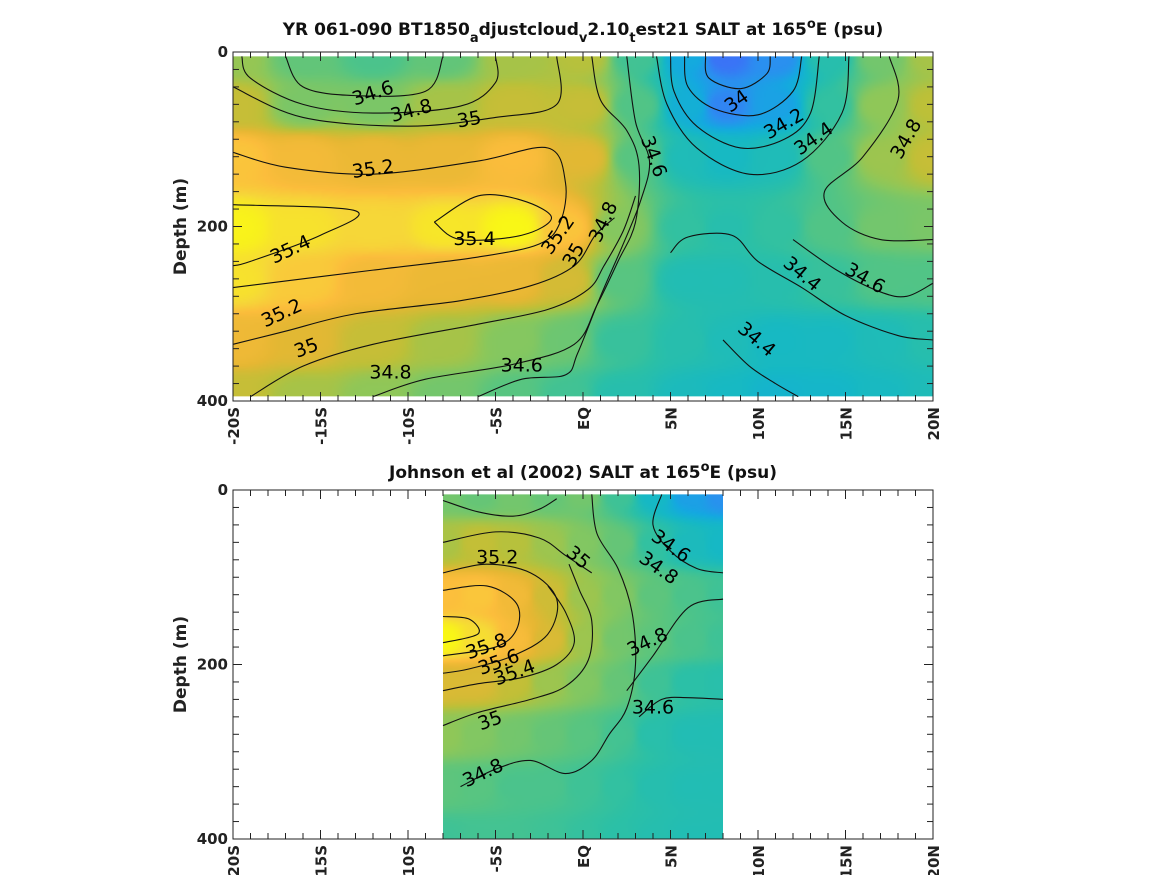  Describe the element at coordinates (474, 239) in the screenshot. I see `contour-label: 35.4` at that location.